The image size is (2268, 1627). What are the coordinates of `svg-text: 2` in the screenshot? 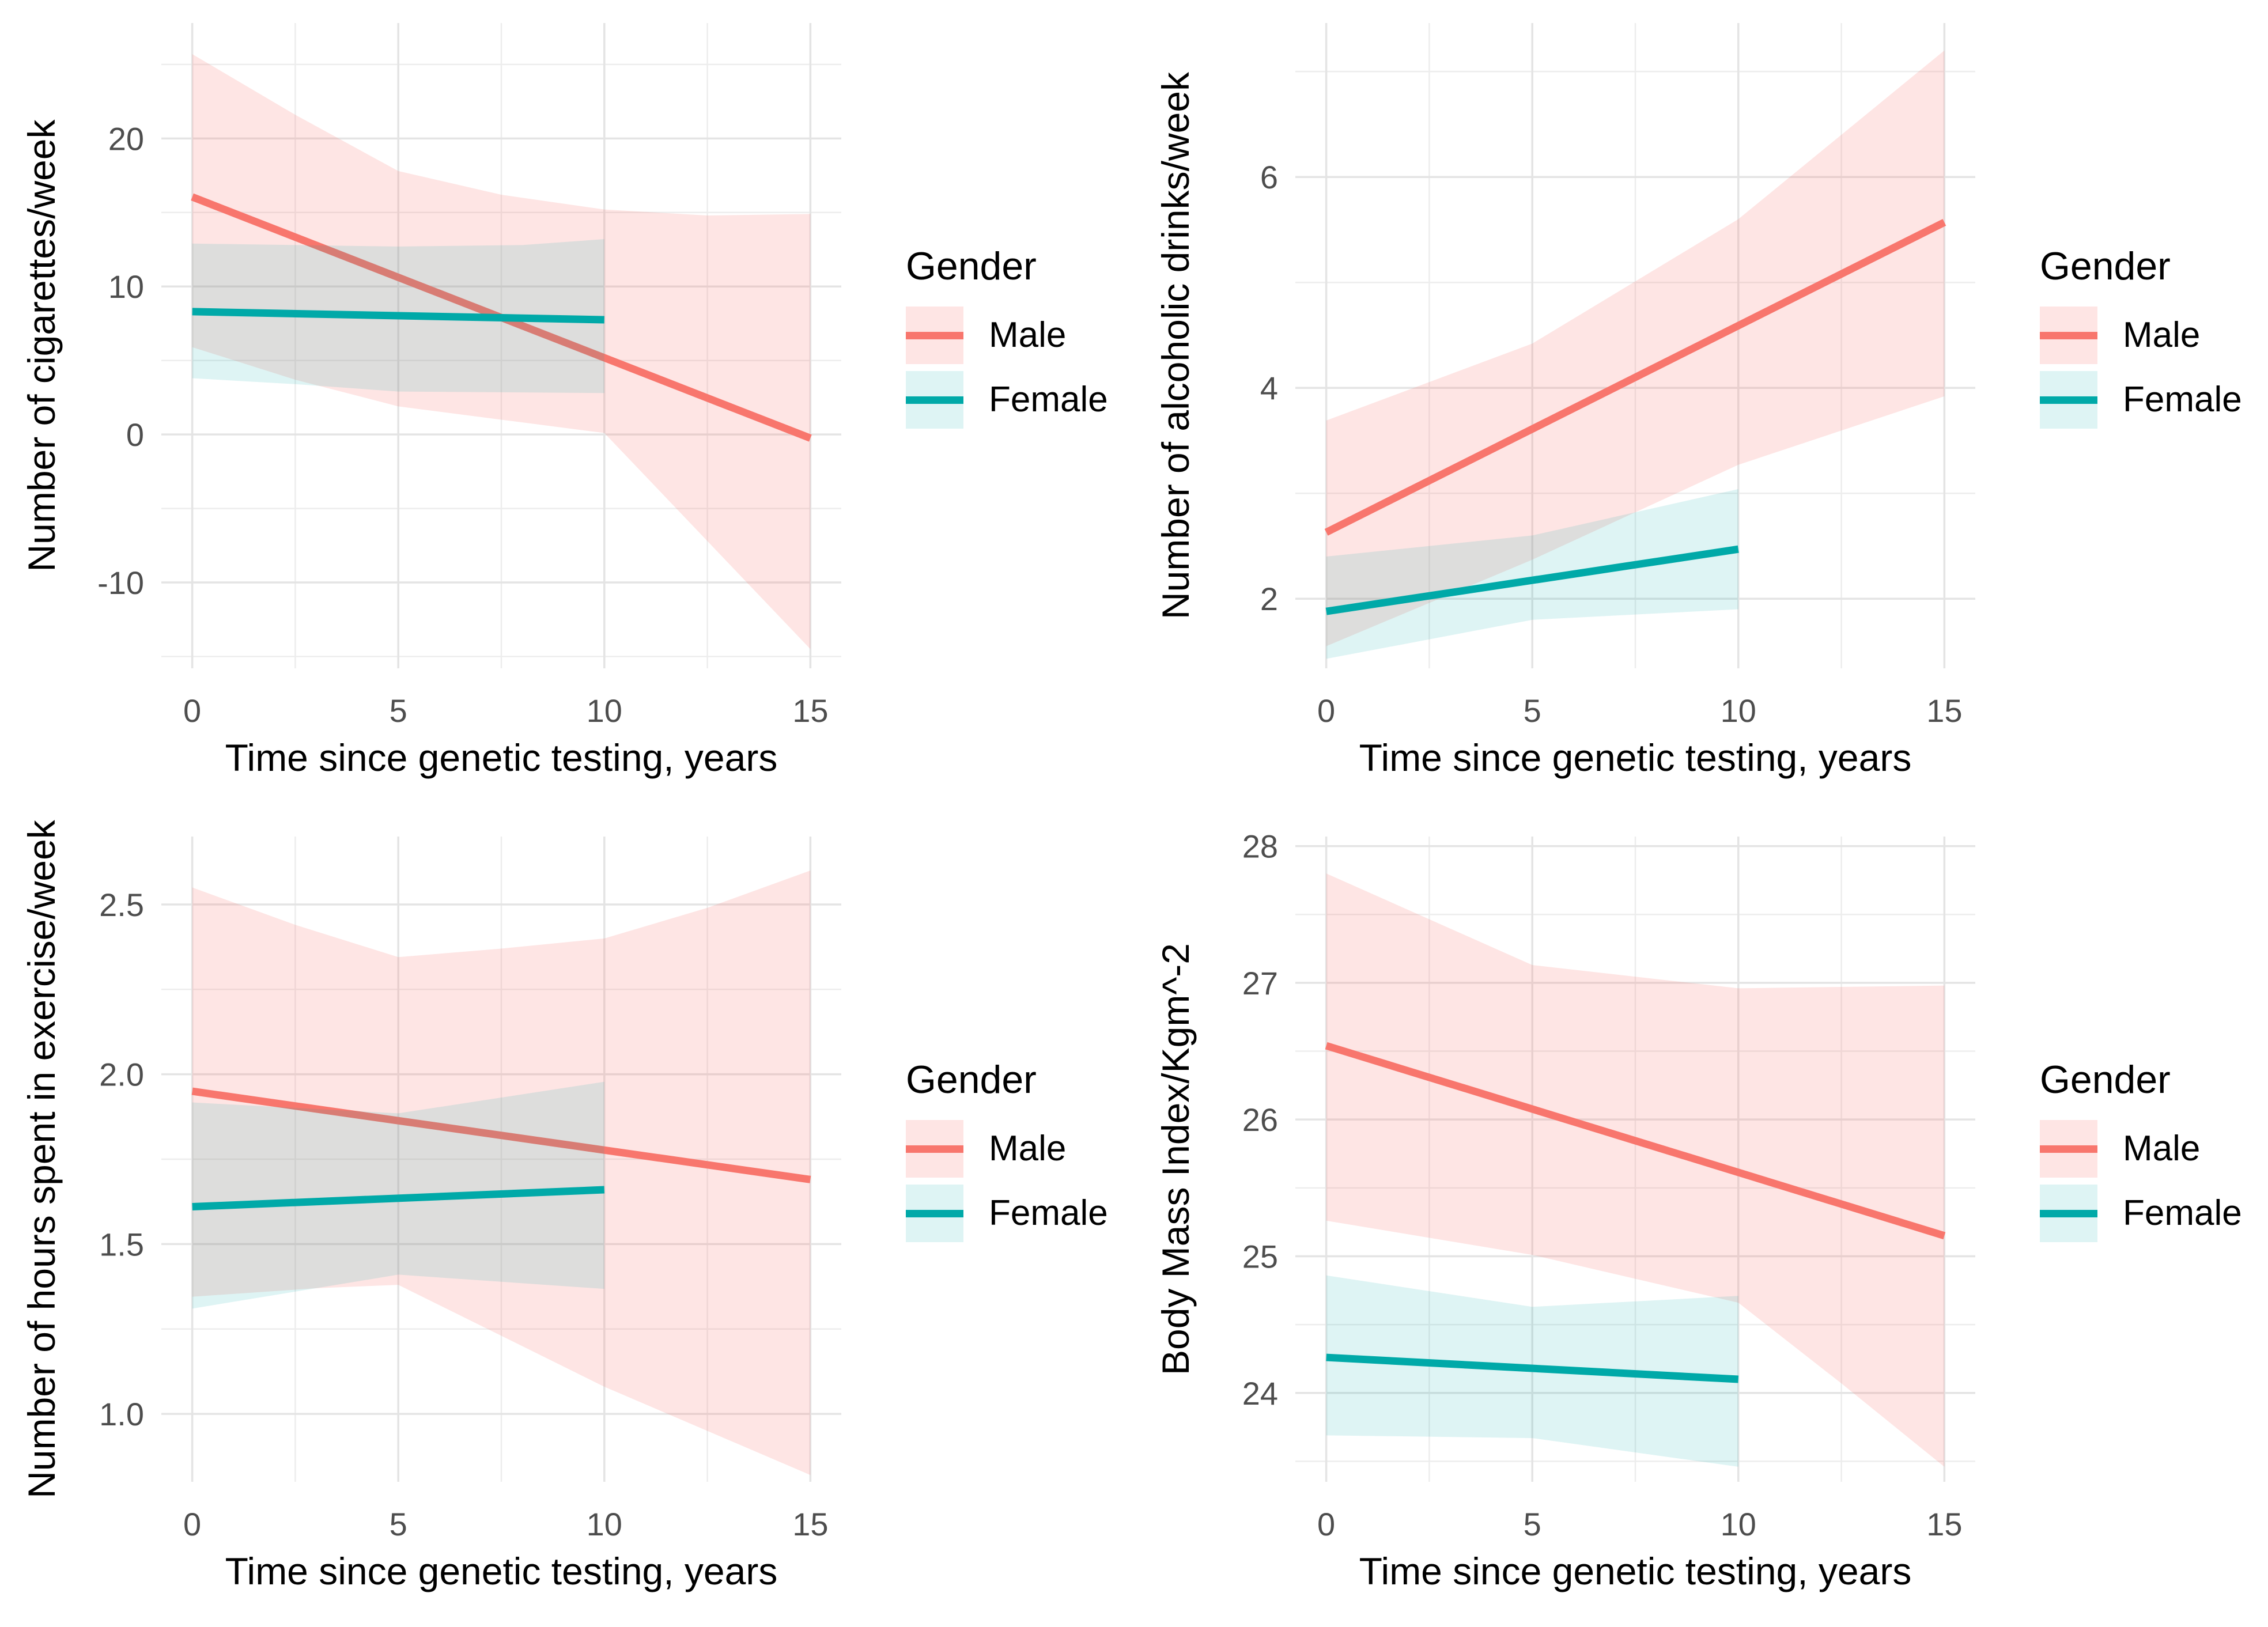 It's located at (1269, 599).